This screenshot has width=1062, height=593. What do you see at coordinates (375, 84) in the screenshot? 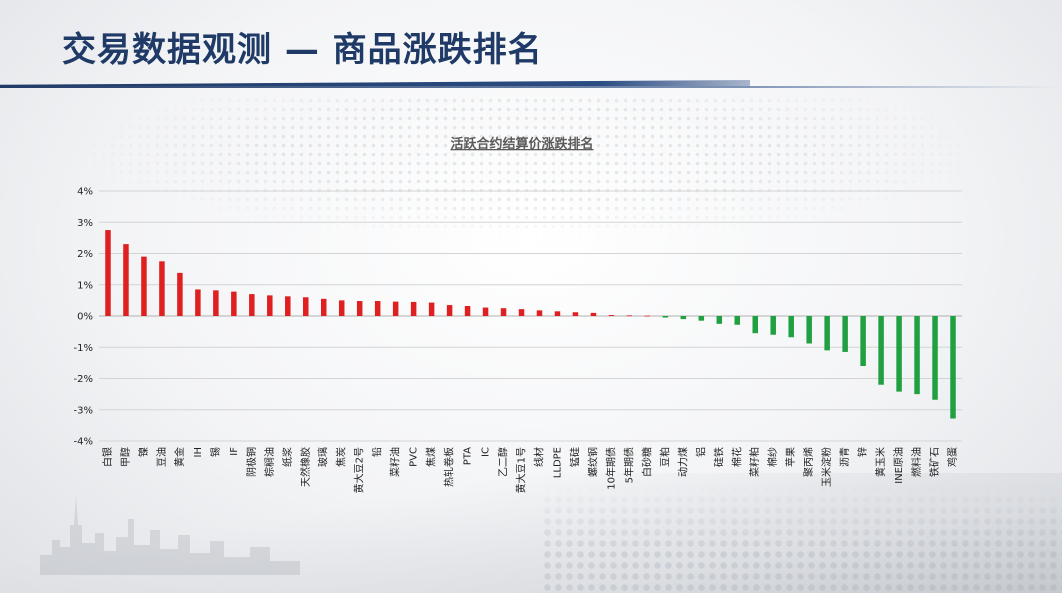
I see `title-underline-bar` at bounding box center [375, 84].